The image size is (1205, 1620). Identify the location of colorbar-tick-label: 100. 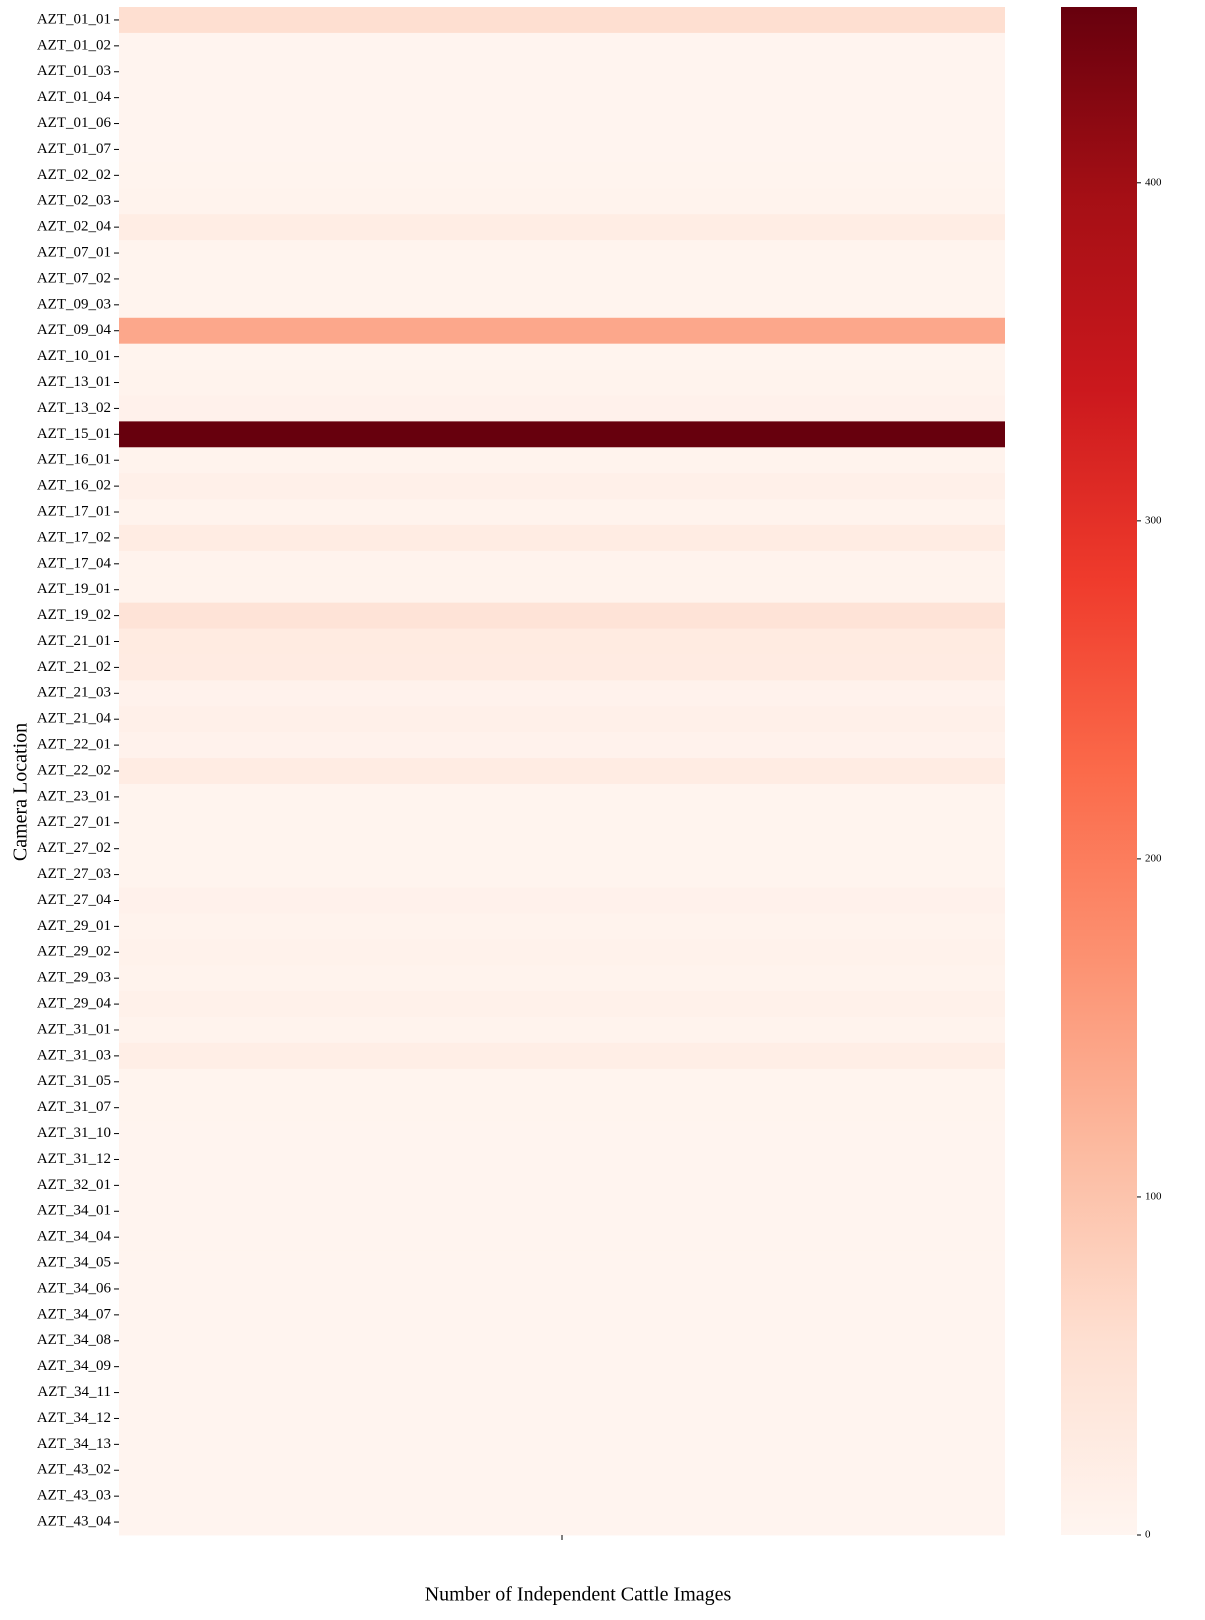
(1153, 1196).